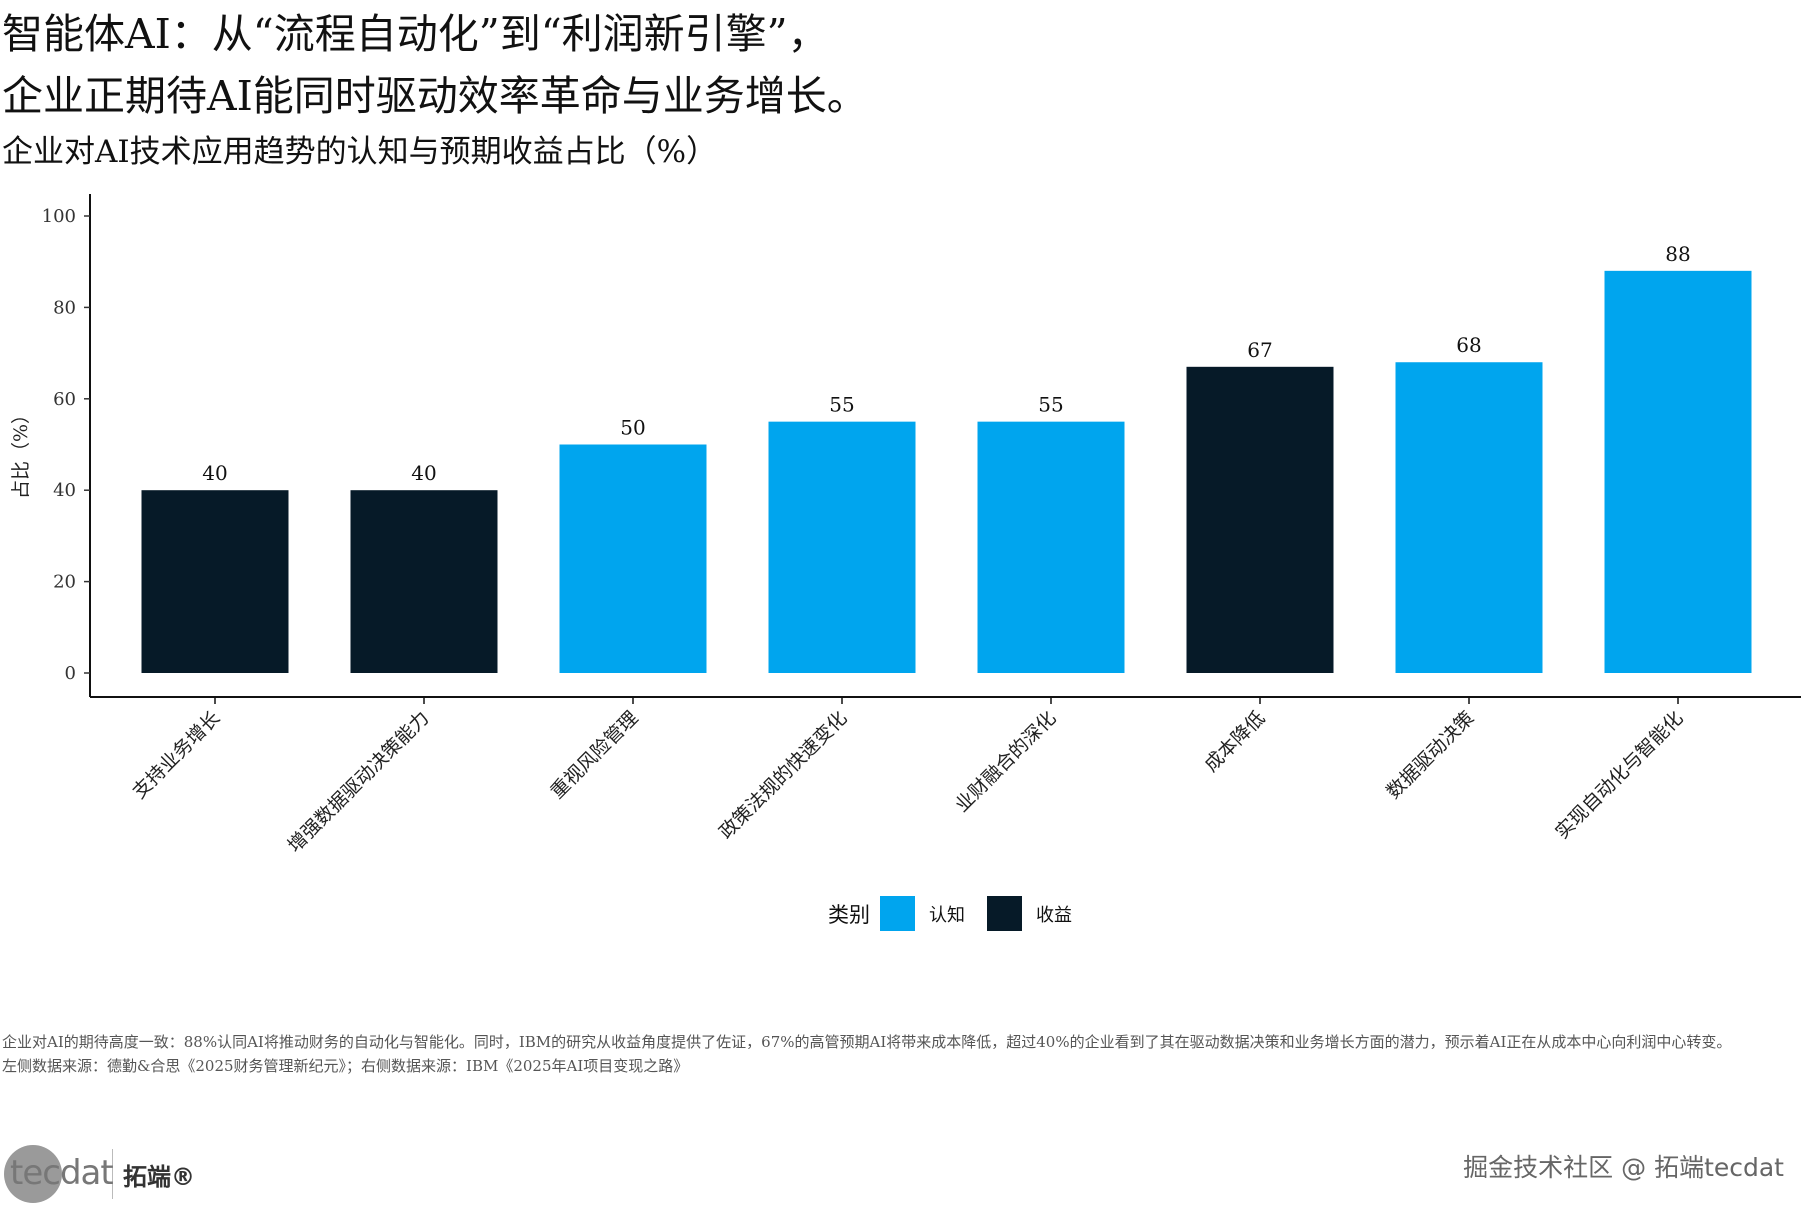  Describe the element at coordinates (1619, 775) in the screenshot. I see `x-tick-label: 实现自动化与智能化` at that location.